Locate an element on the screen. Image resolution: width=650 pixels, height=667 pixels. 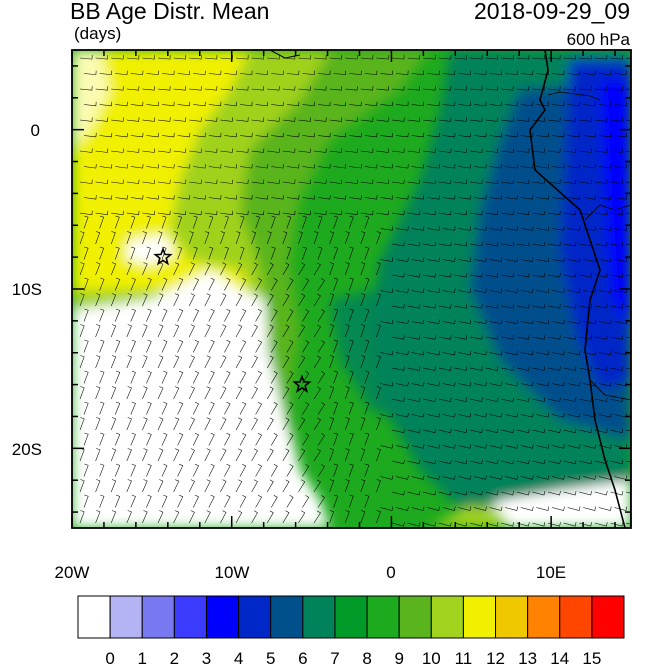
colorbar-label: 2 is located at coordinates (174, 658).